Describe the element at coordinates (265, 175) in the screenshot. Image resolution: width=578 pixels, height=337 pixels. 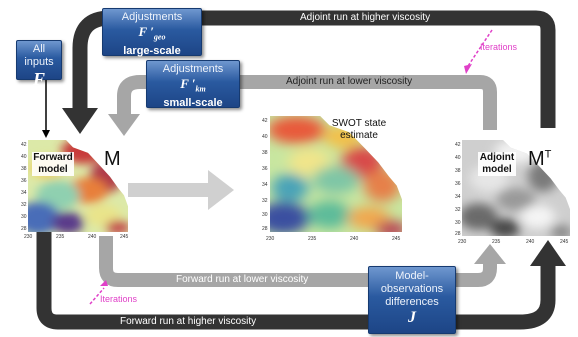
I see `swot-y-ticks: 42 40 38 36 34 32 30 28` at that location.